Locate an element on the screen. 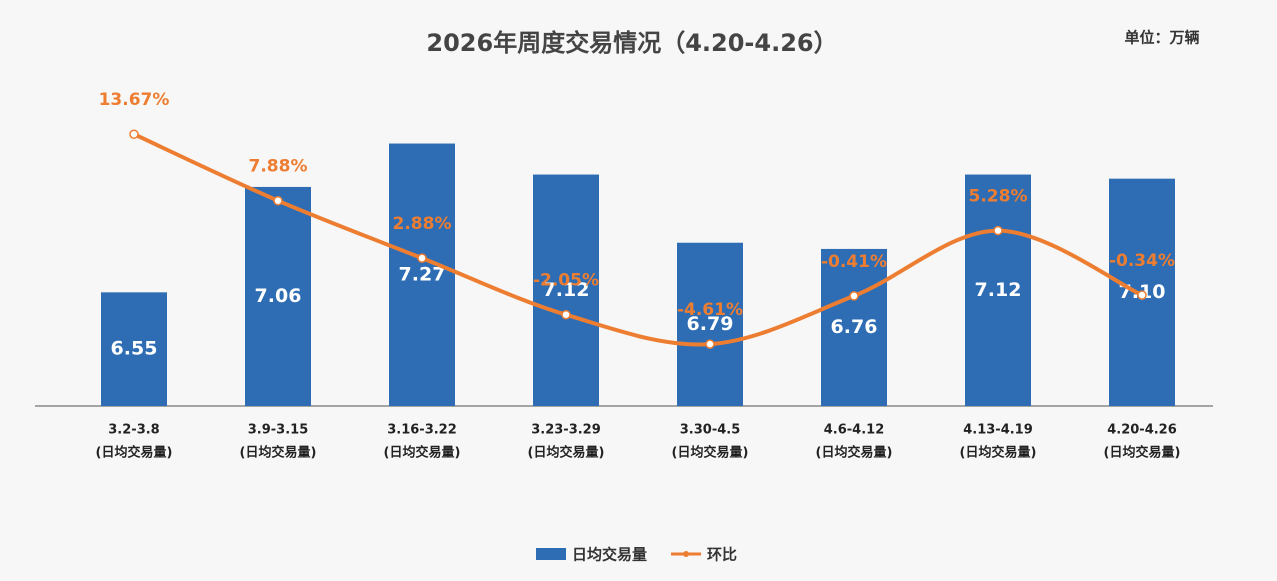 This screenshot has width=1277, height=581. line-value-label: 2.88% is located at coordinates (422, 224).